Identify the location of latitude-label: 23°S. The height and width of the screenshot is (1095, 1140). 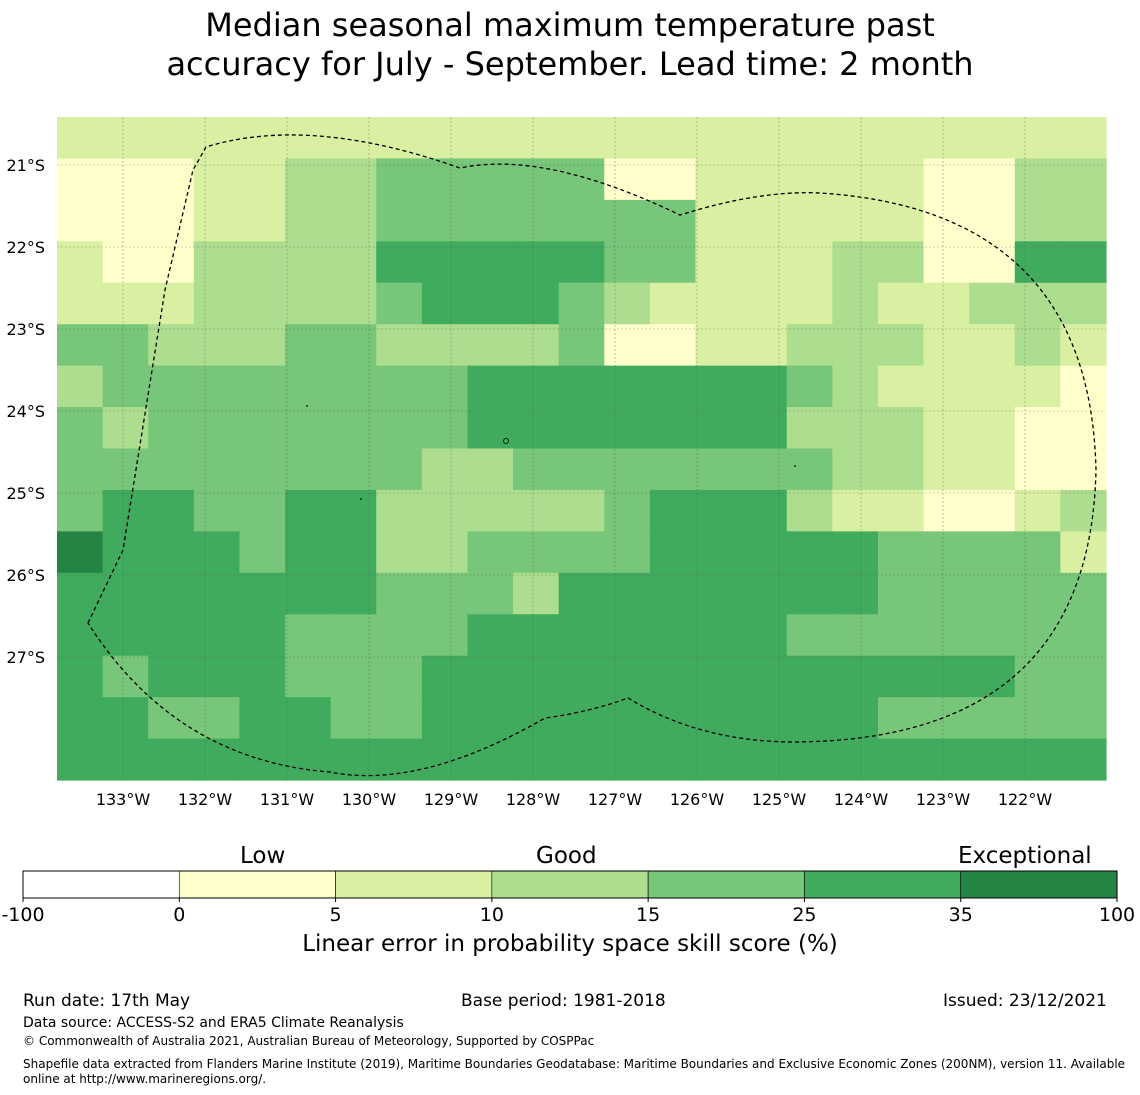
(25, 329).